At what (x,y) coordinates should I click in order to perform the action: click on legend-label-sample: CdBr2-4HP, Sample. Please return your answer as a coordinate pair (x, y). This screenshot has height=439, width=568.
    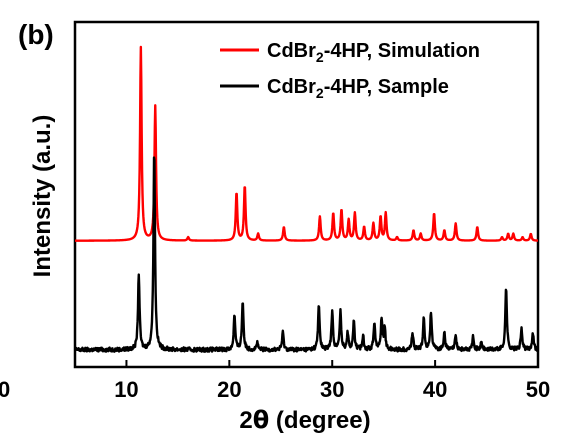
    Looking at the image, I should click on (358, 88).